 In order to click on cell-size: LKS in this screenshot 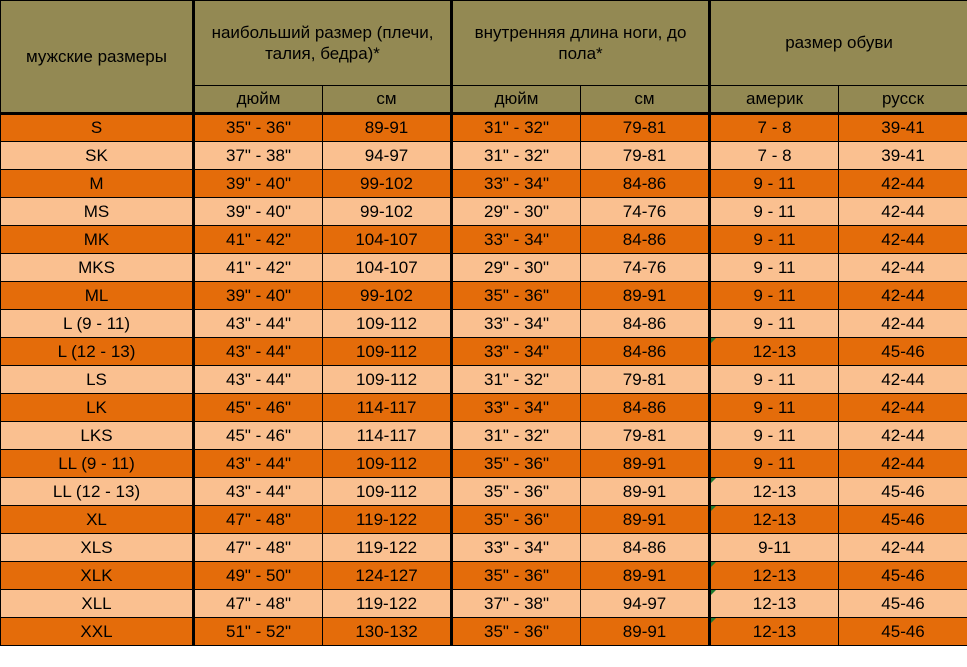, I will do `click(97, 435)`.